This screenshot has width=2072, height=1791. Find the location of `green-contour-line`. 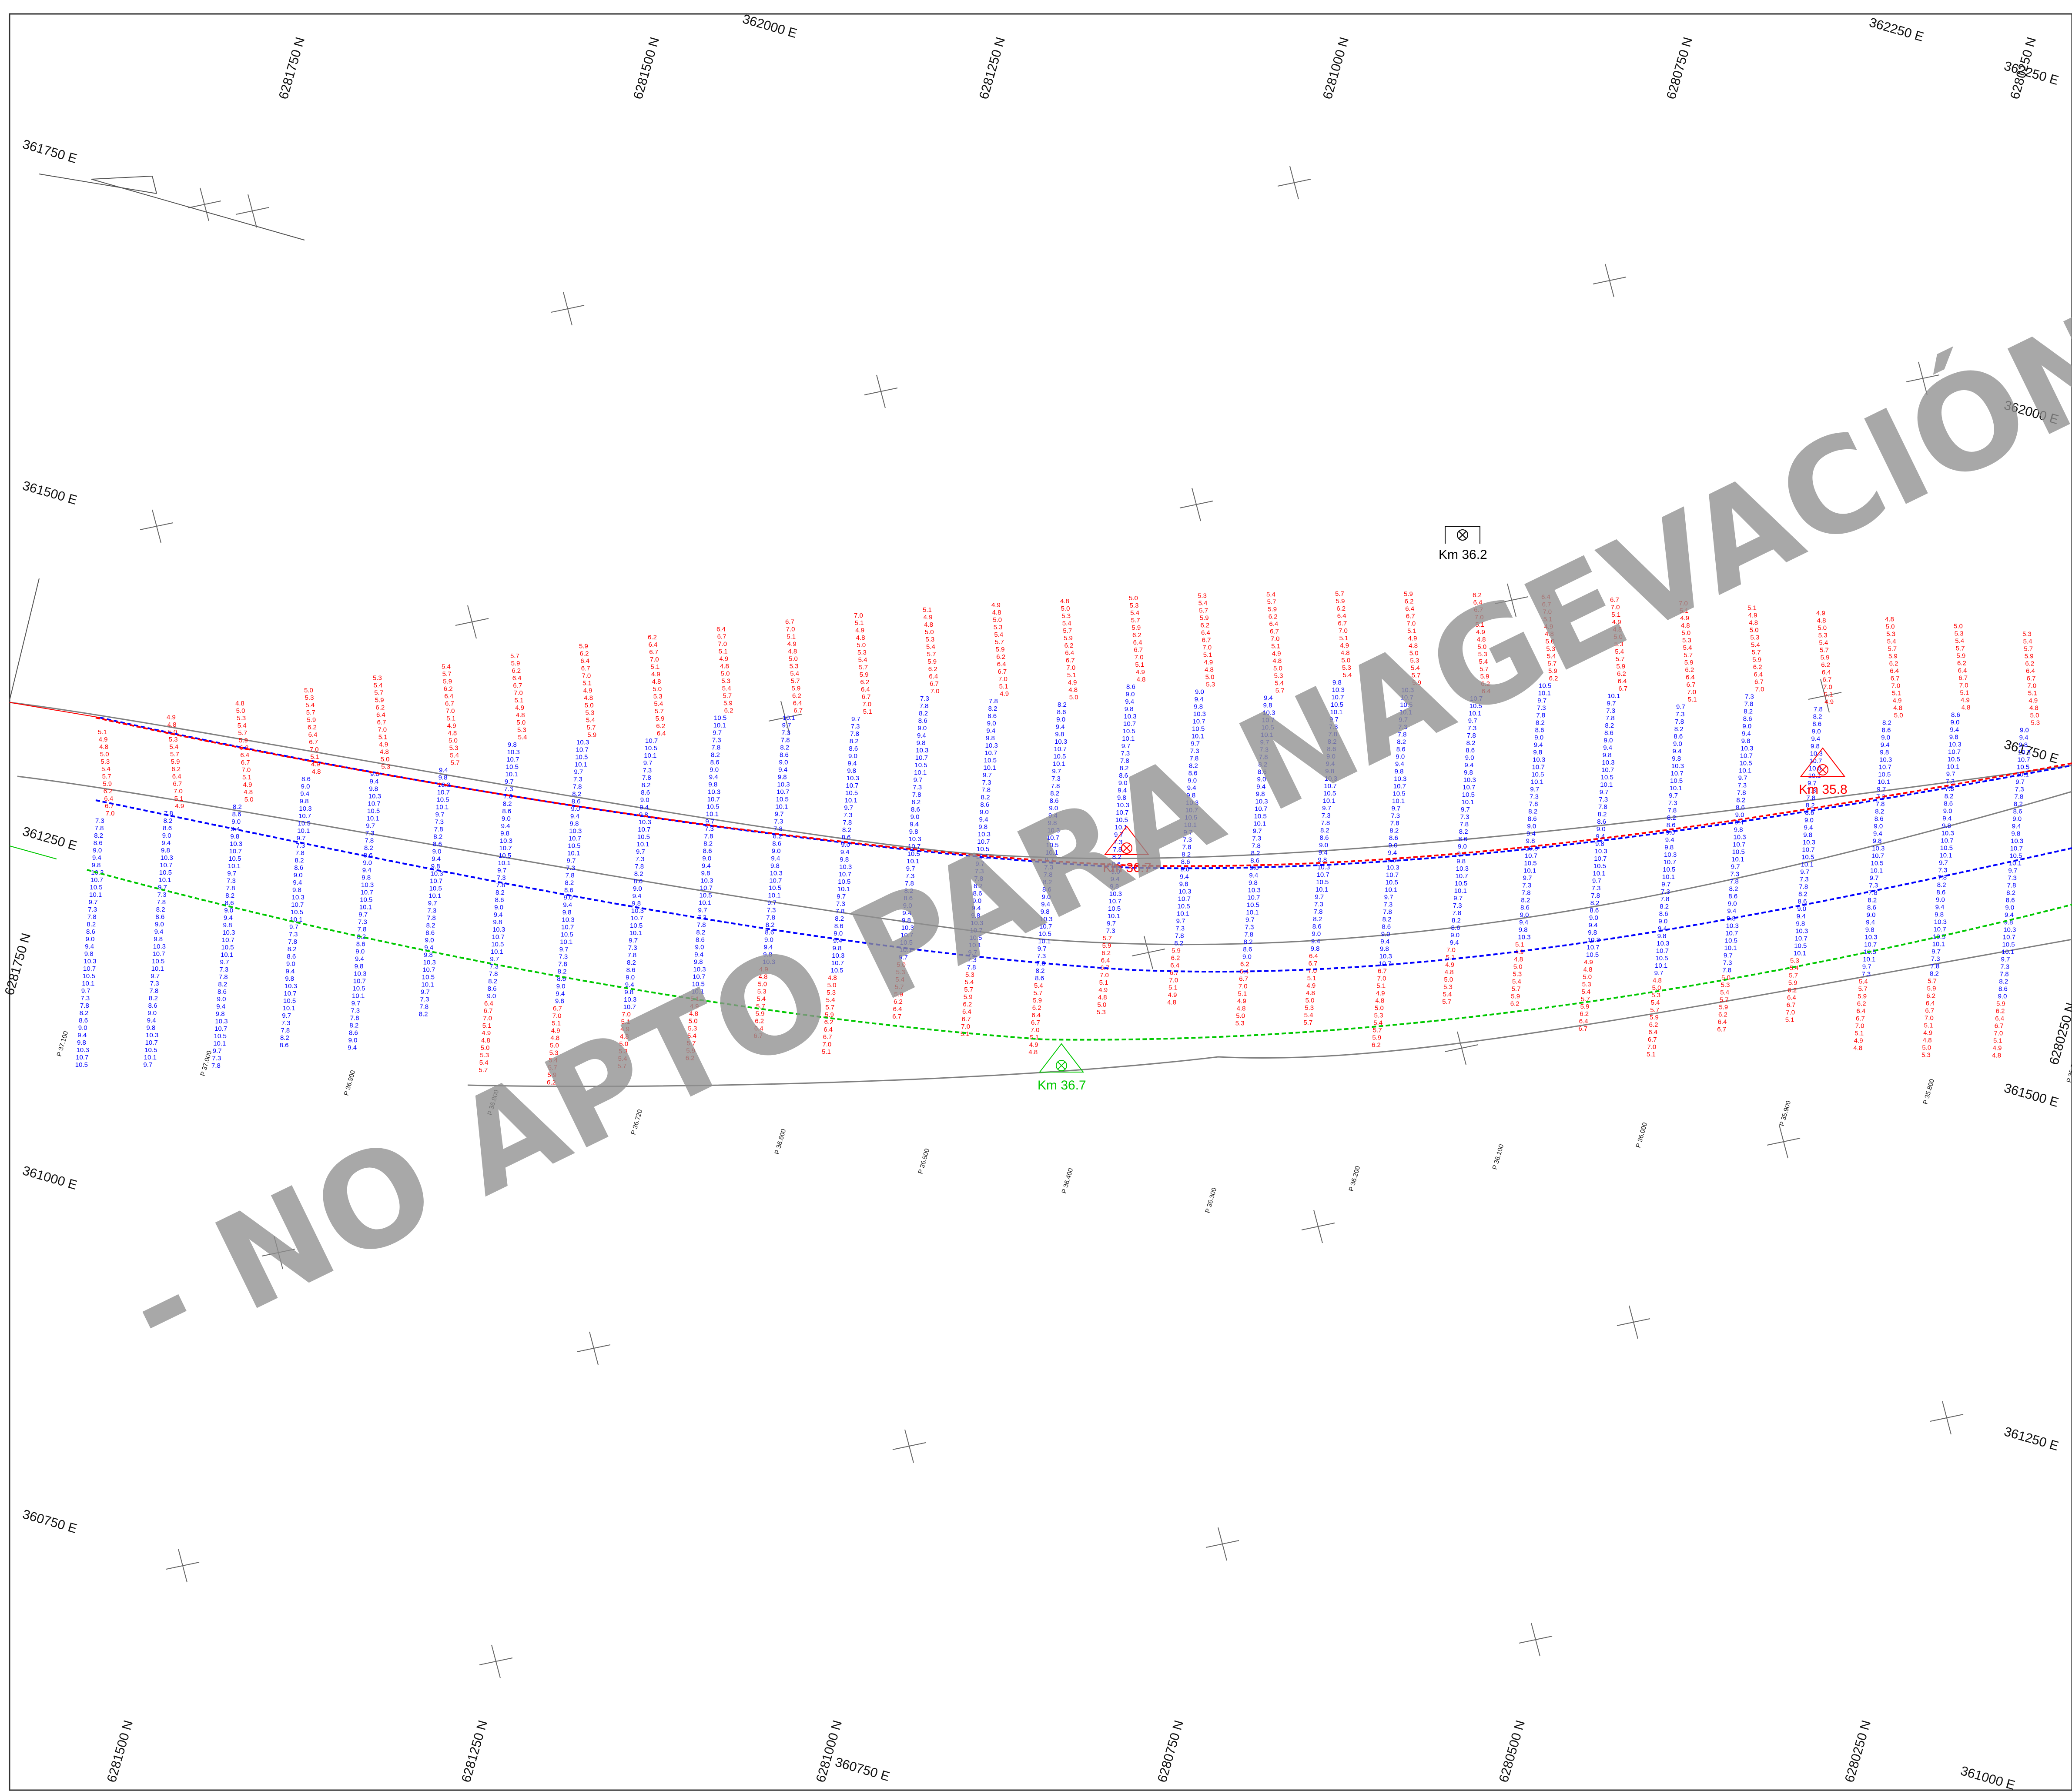

green-contour-line is located at coordinates (33, 852).